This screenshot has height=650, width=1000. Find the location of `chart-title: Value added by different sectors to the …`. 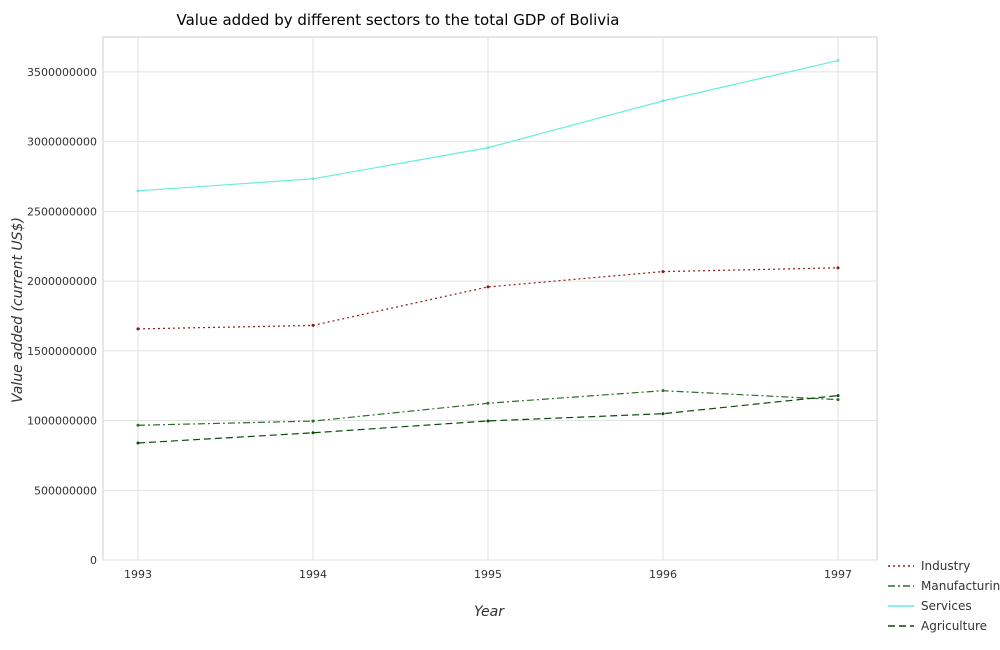

chart-title: Value added by different sectors to the … is located at coordinates (398, 20).